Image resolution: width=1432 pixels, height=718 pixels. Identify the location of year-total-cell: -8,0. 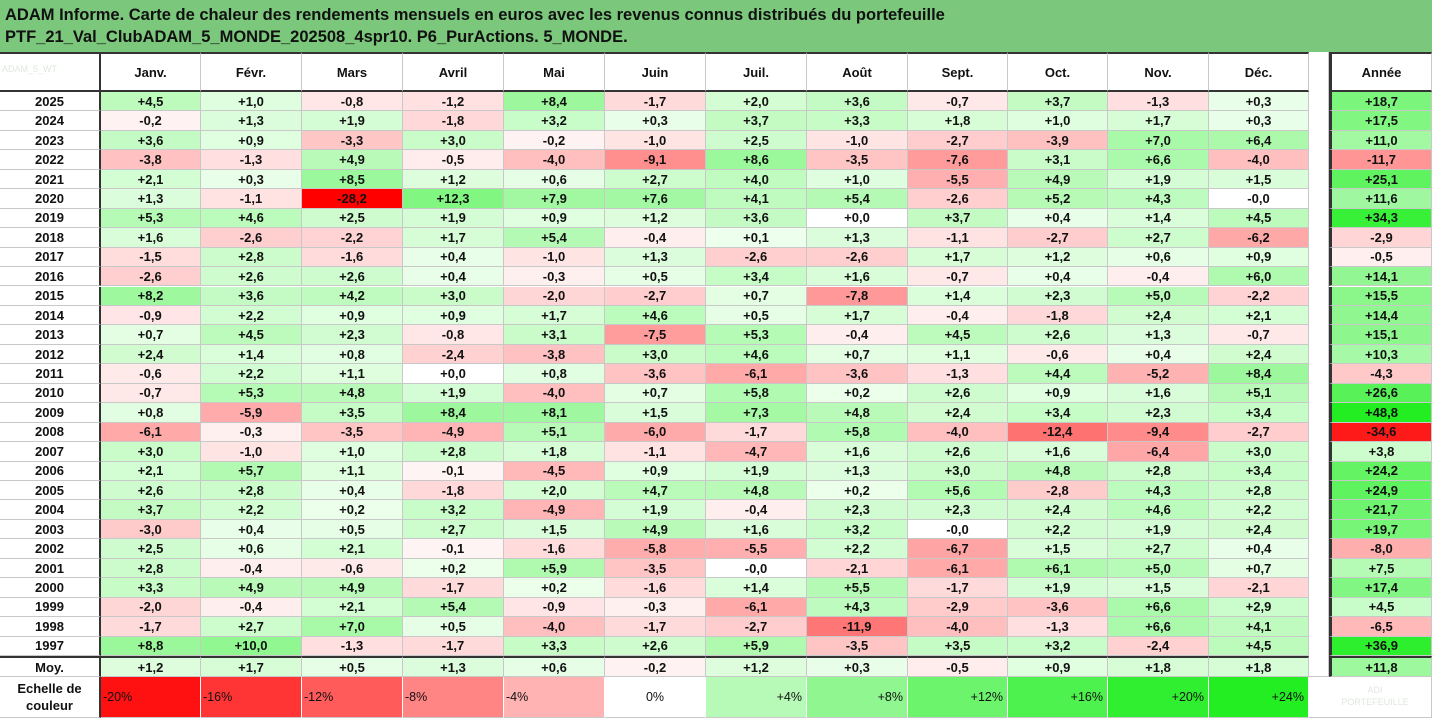
(1380, 549).